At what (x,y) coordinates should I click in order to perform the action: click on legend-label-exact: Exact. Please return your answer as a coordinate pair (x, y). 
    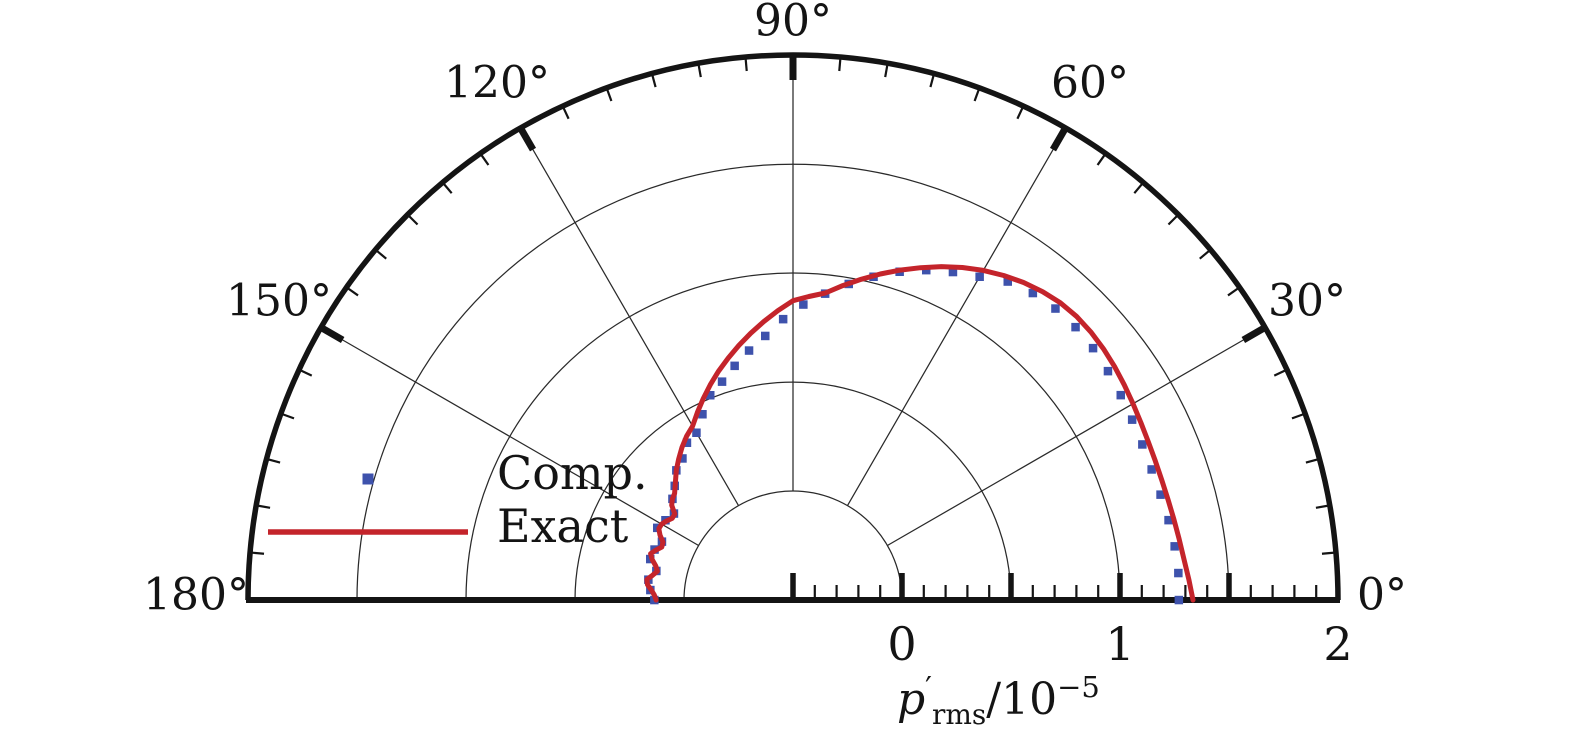
    Looking at the image, I should click on (563, 526).